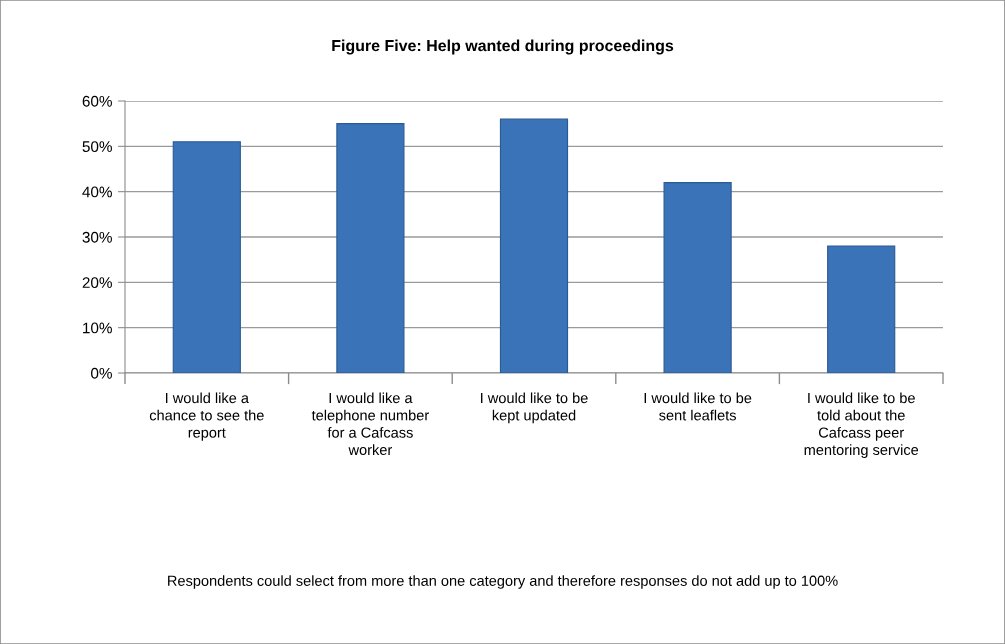  I want to click on x-tick-label: I would like to be kept updated, so click(534, 408).